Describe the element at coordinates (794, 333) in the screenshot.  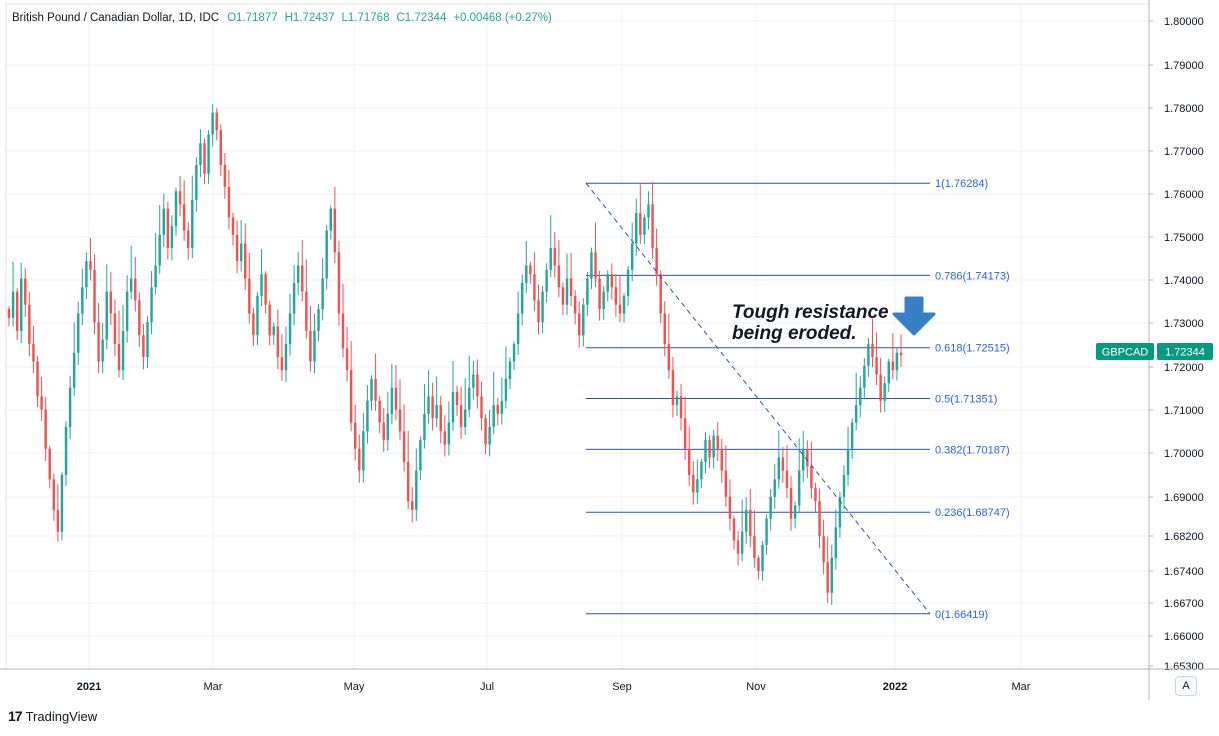
I see `annotation-line-2: being eroded.` at that location.